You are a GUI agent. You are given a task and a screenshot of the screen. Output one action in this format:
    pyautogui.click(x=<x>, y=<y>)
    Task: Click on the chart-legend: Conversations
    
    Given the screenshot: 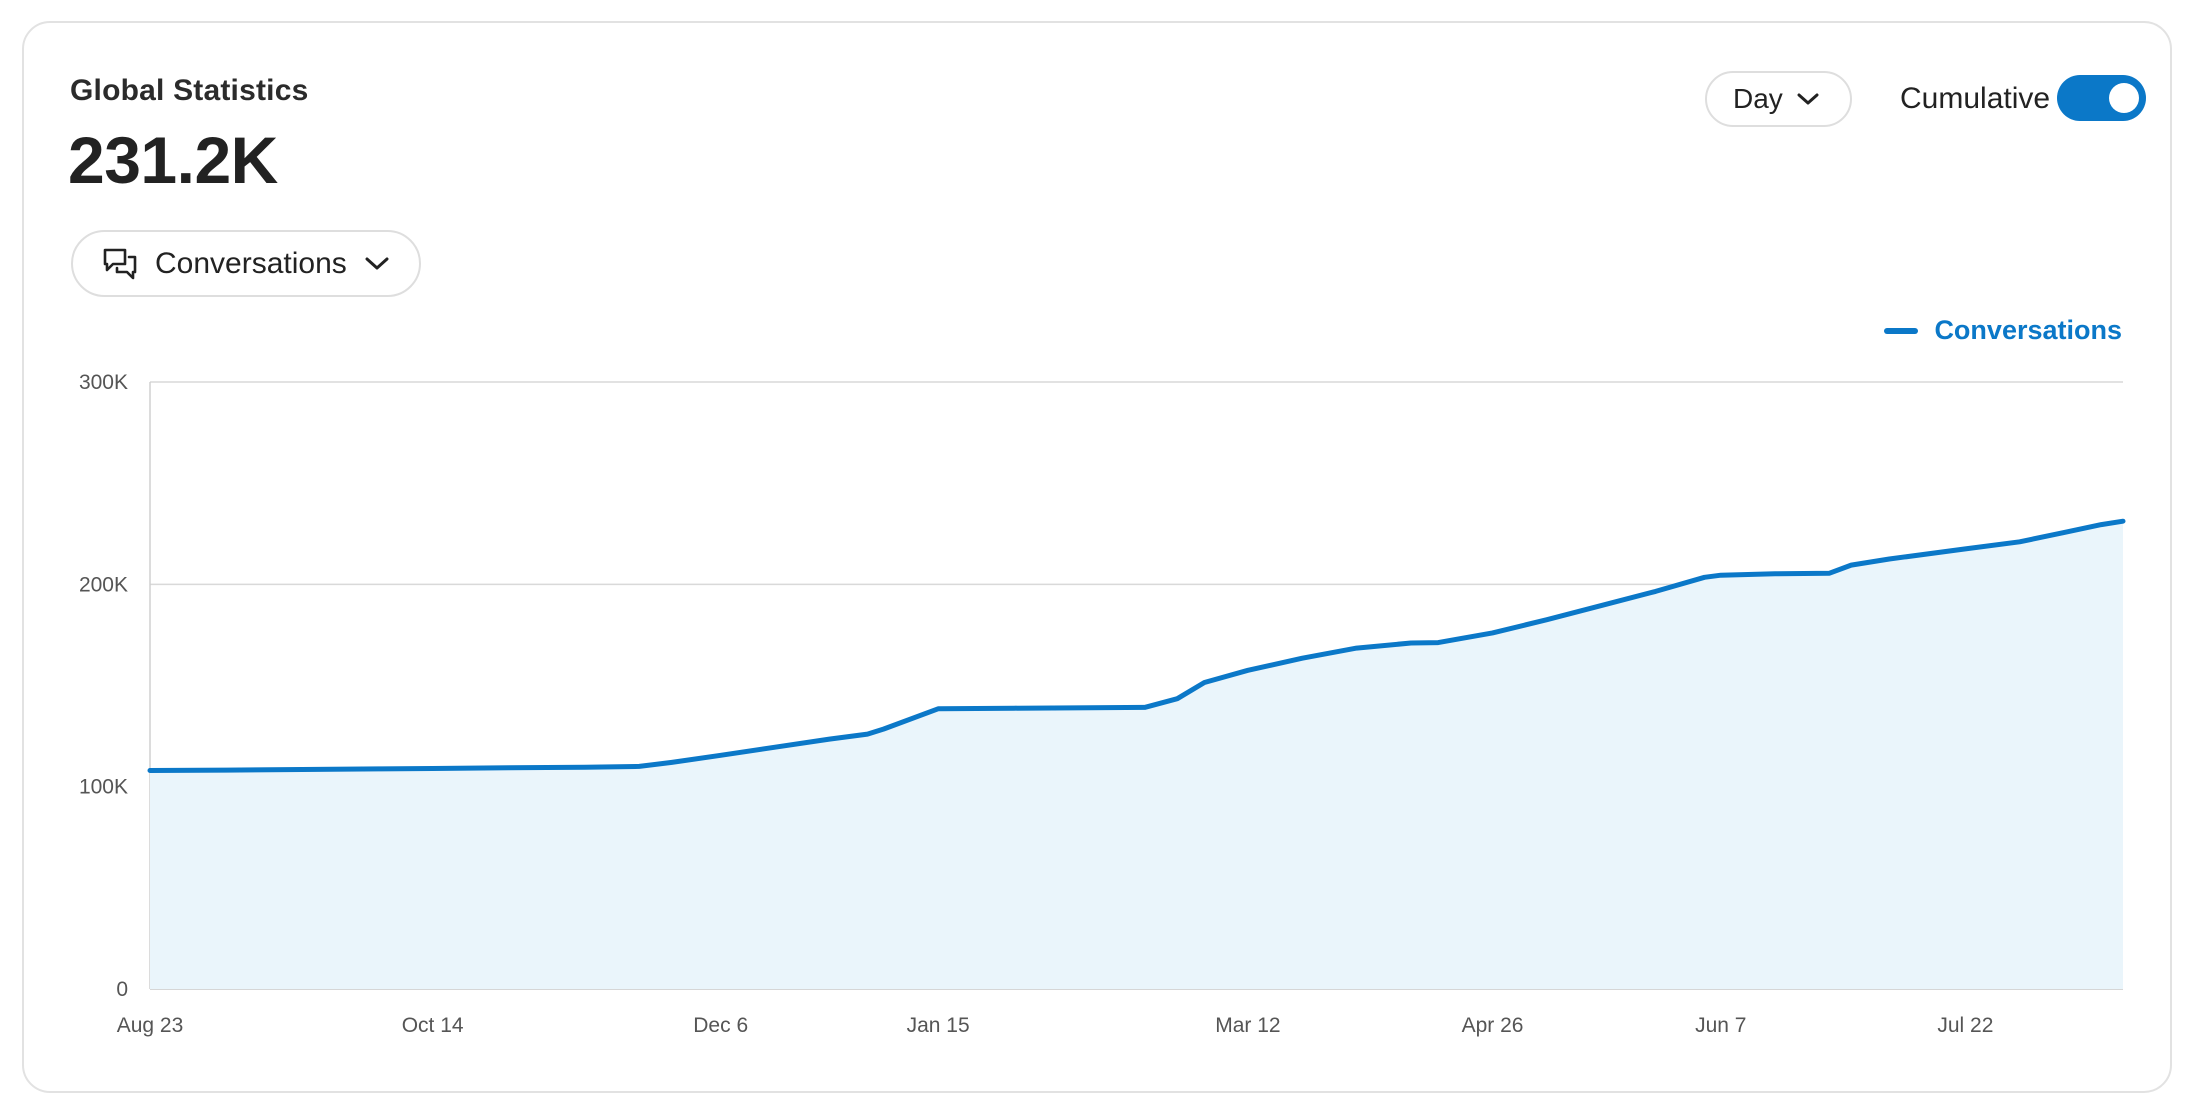 What is the action you would take?
    pyautogui.click(x=2003, y=330)
    